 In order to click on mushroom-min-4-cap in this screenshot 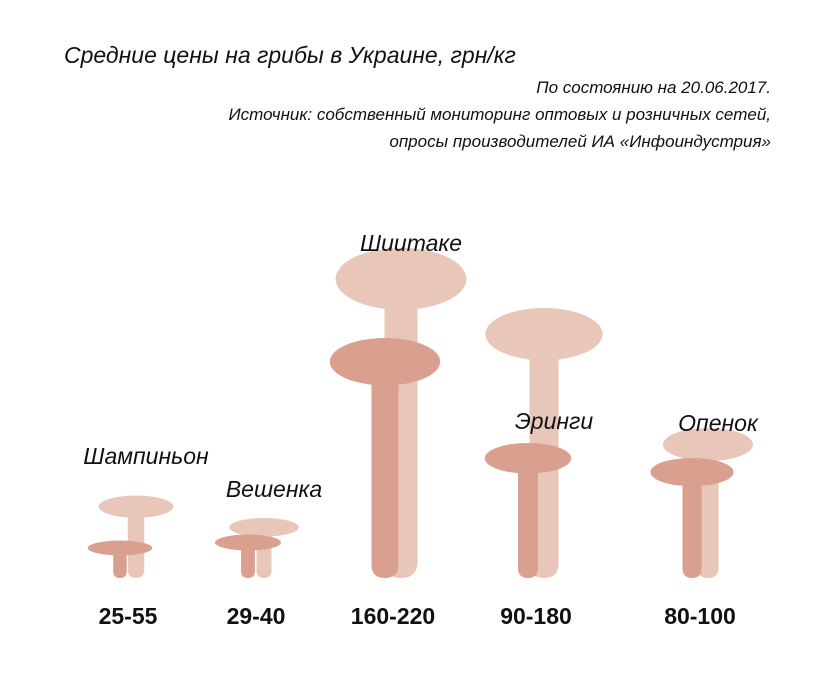, I will do `click(692, 472)`.